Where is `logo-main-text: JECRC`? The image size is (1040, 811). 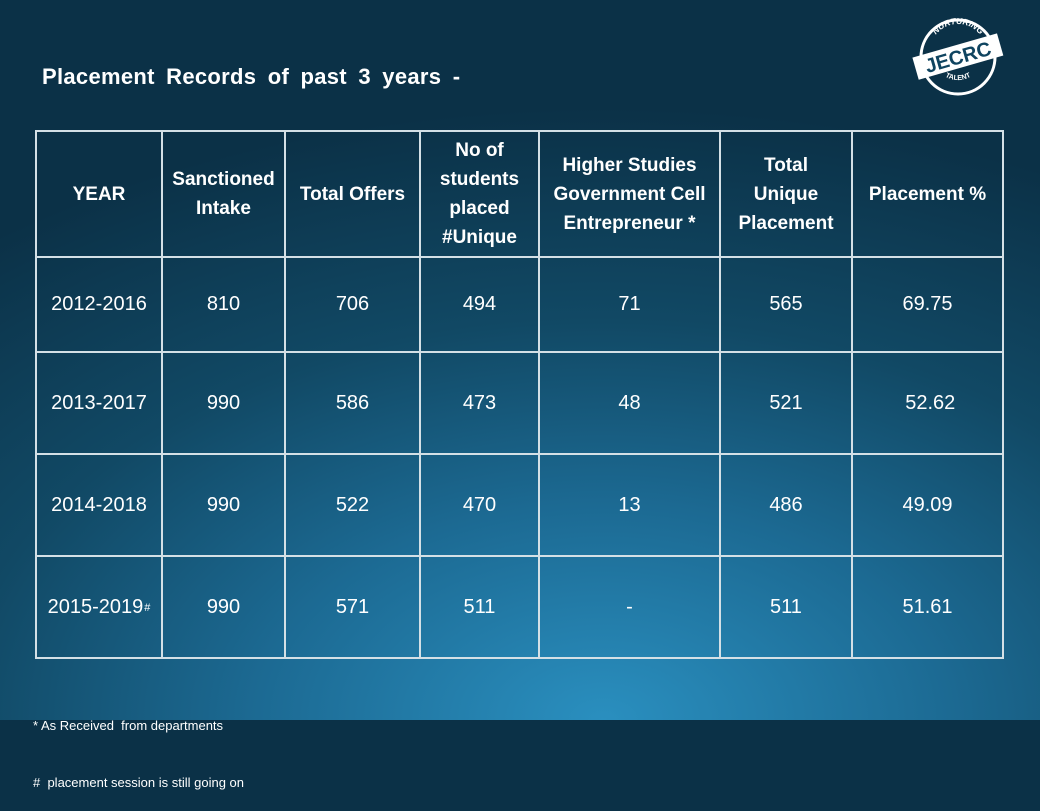
logo-main-text: JECRC is located at coordinates (958, 58).